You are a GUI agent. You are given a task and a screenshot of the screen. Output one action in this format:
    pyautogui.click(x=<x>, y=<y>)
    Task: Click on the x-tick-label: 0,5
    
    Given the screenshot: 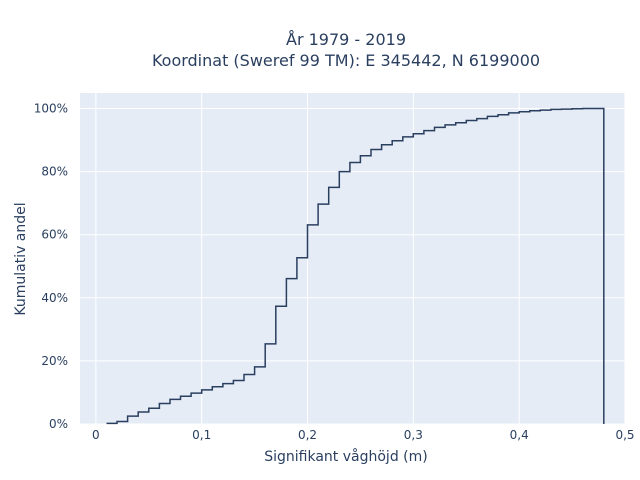 What is the action you would take?
    pyautogui.click(x=624, y=435)
    